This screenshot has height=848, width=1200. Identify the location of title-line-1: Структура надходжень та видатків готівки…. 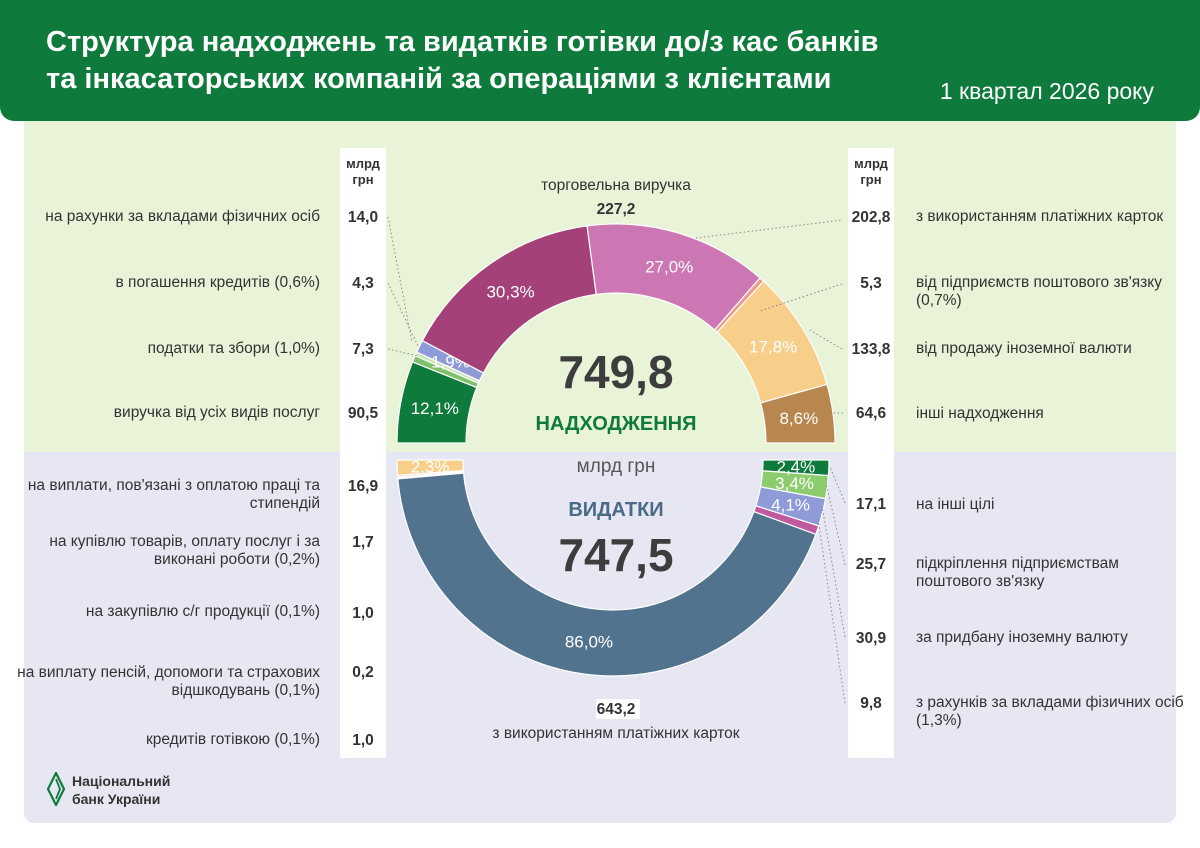
(462, 42).